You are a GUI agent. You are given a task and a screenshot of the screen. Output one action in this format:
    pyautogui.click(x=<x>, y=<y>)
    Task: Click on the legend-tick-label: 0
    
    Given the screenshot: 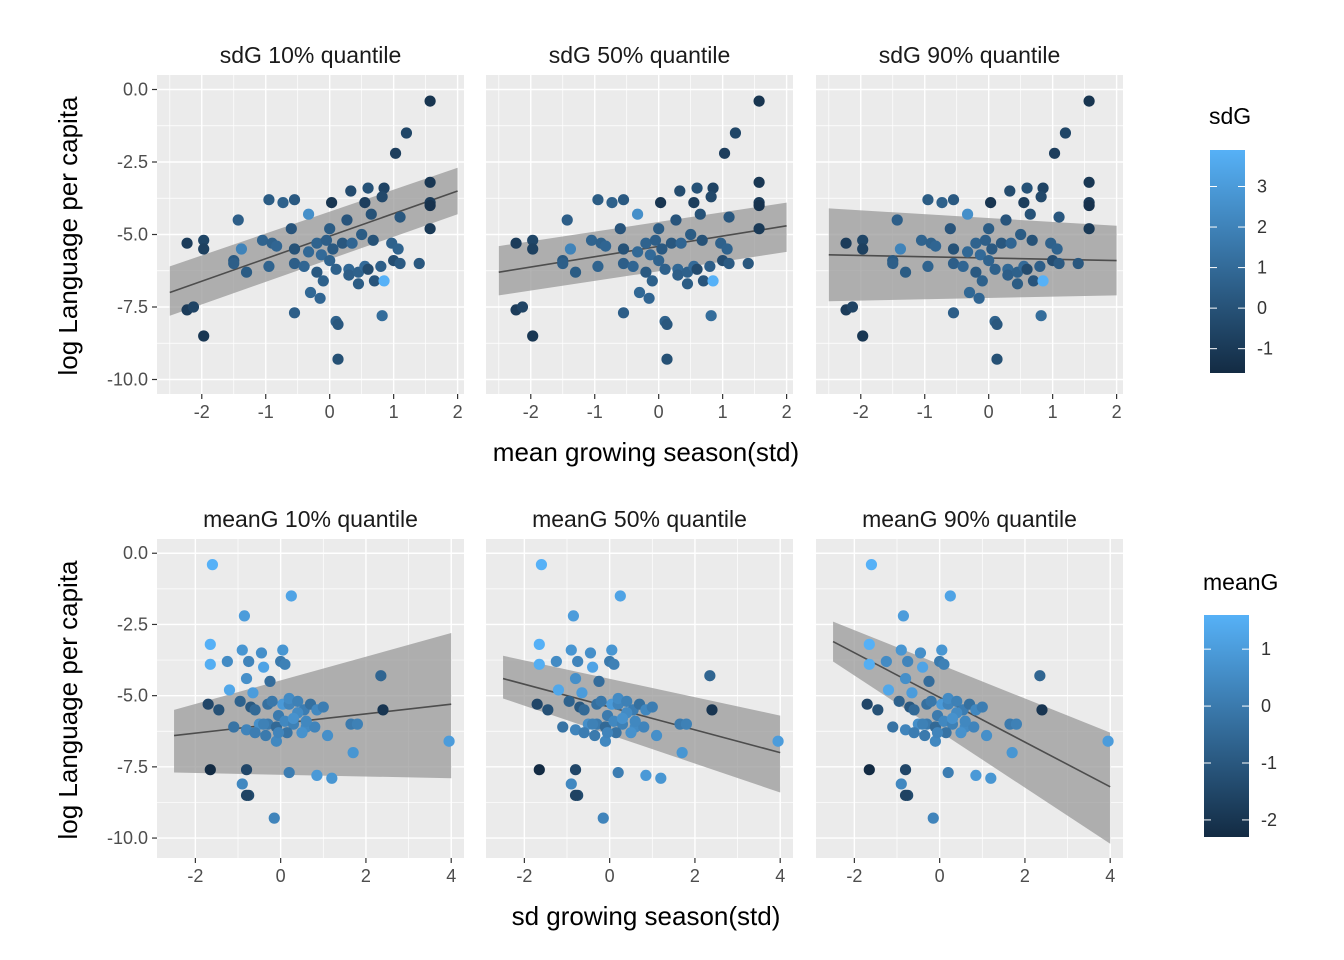 What is the action you would take?
    pyautogui.click(x=1262, y=308)
    